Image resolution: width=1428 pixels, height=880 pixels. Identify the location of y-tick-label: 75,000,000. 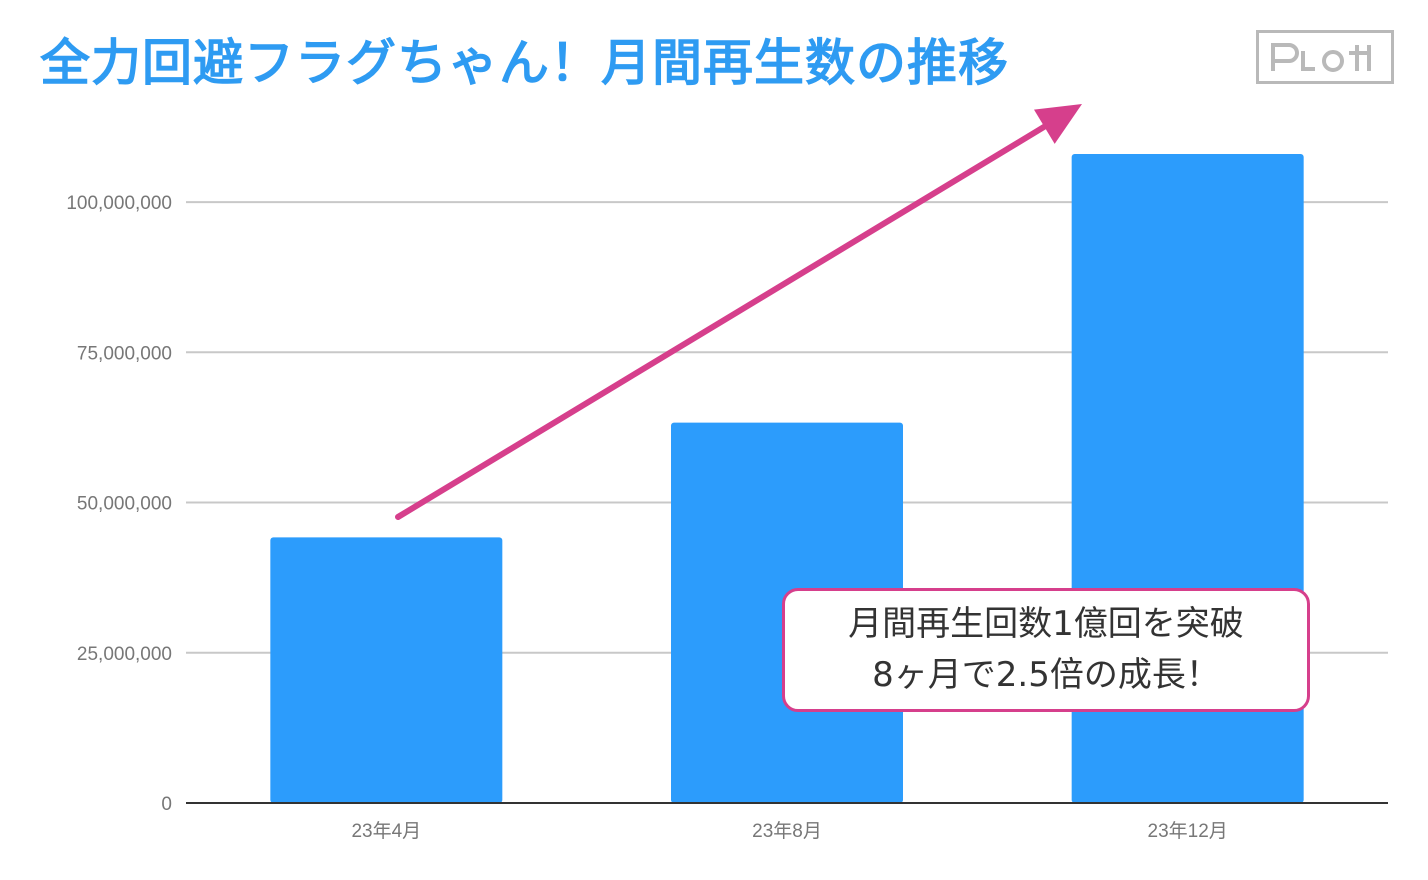
(124, 353).